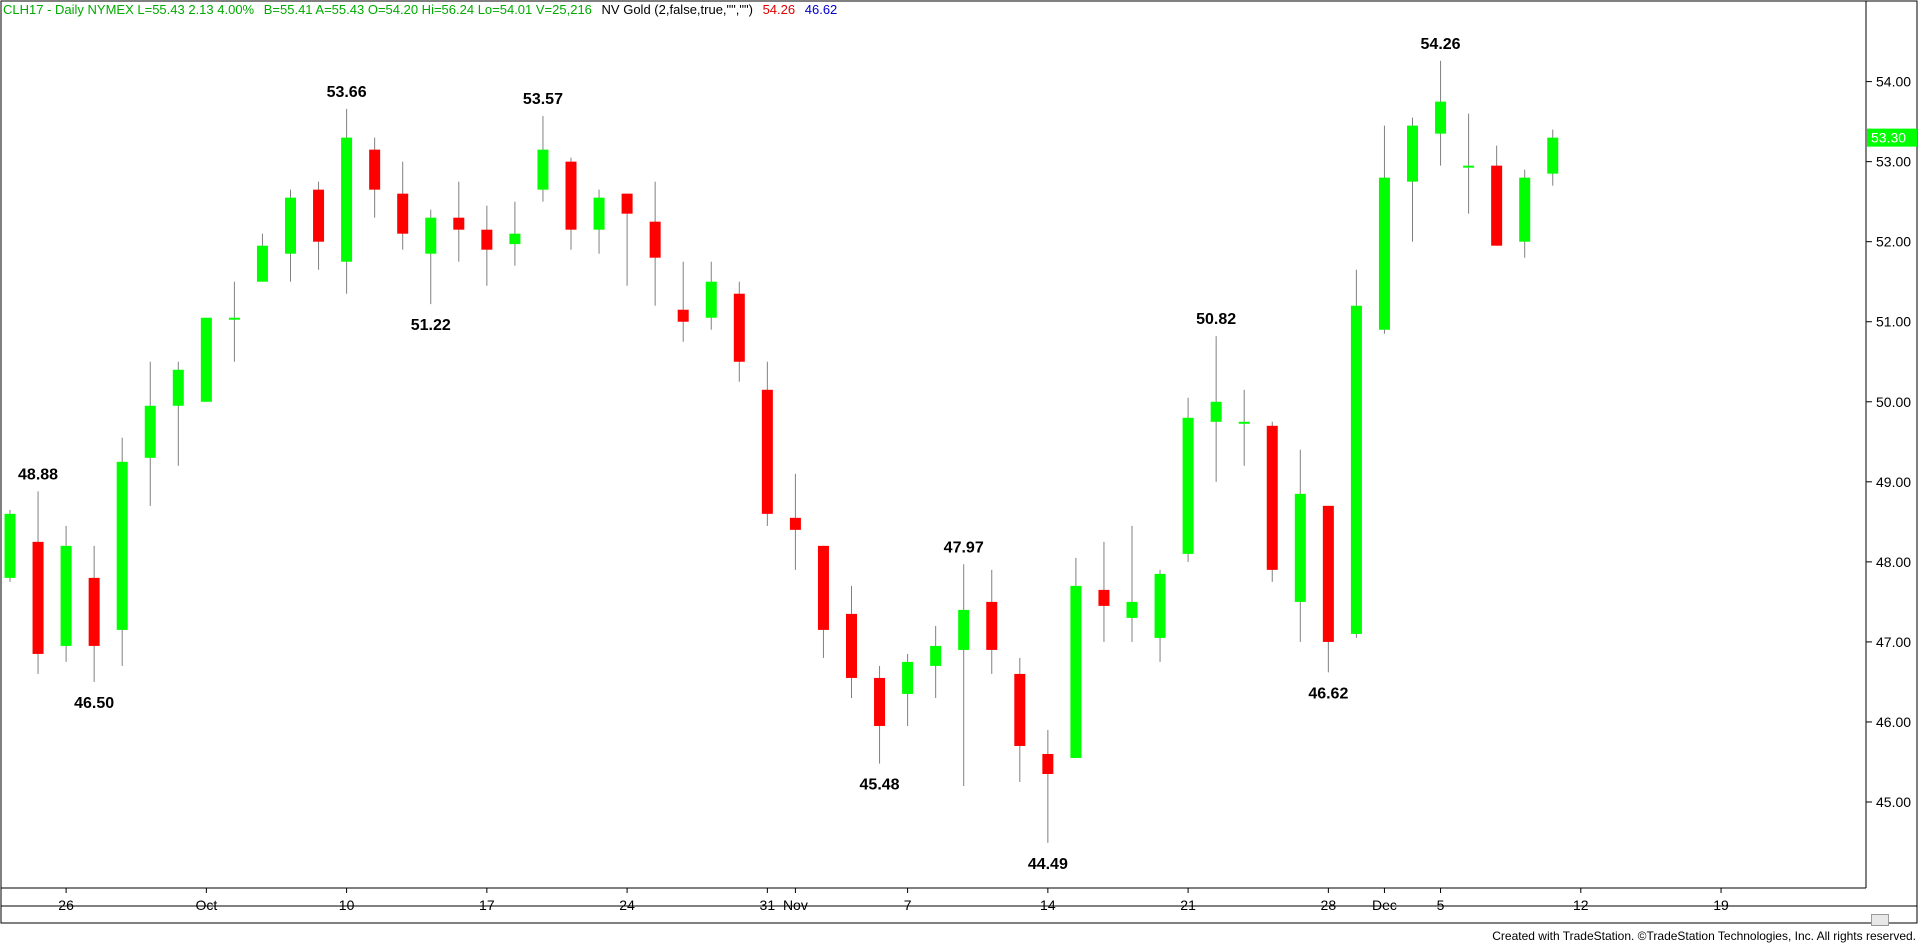  Describe the element at coordinates (779, 9) in the screenshot. I see `indicator-value-high: 54.26` at that location.